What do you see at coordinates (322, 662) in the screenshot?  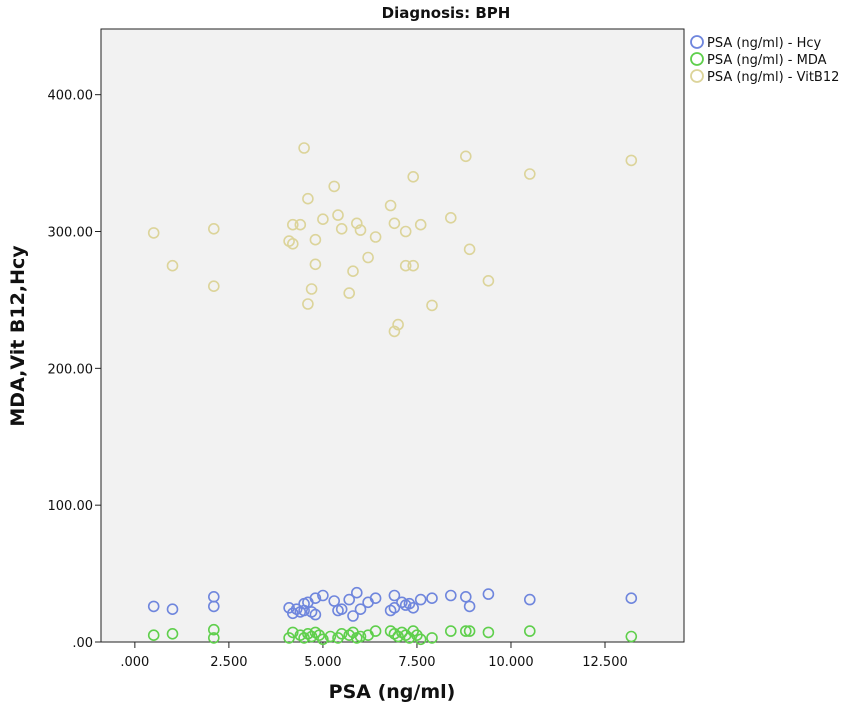 I see `x-tick-label: 5.000` at bounding box center [322, 662].